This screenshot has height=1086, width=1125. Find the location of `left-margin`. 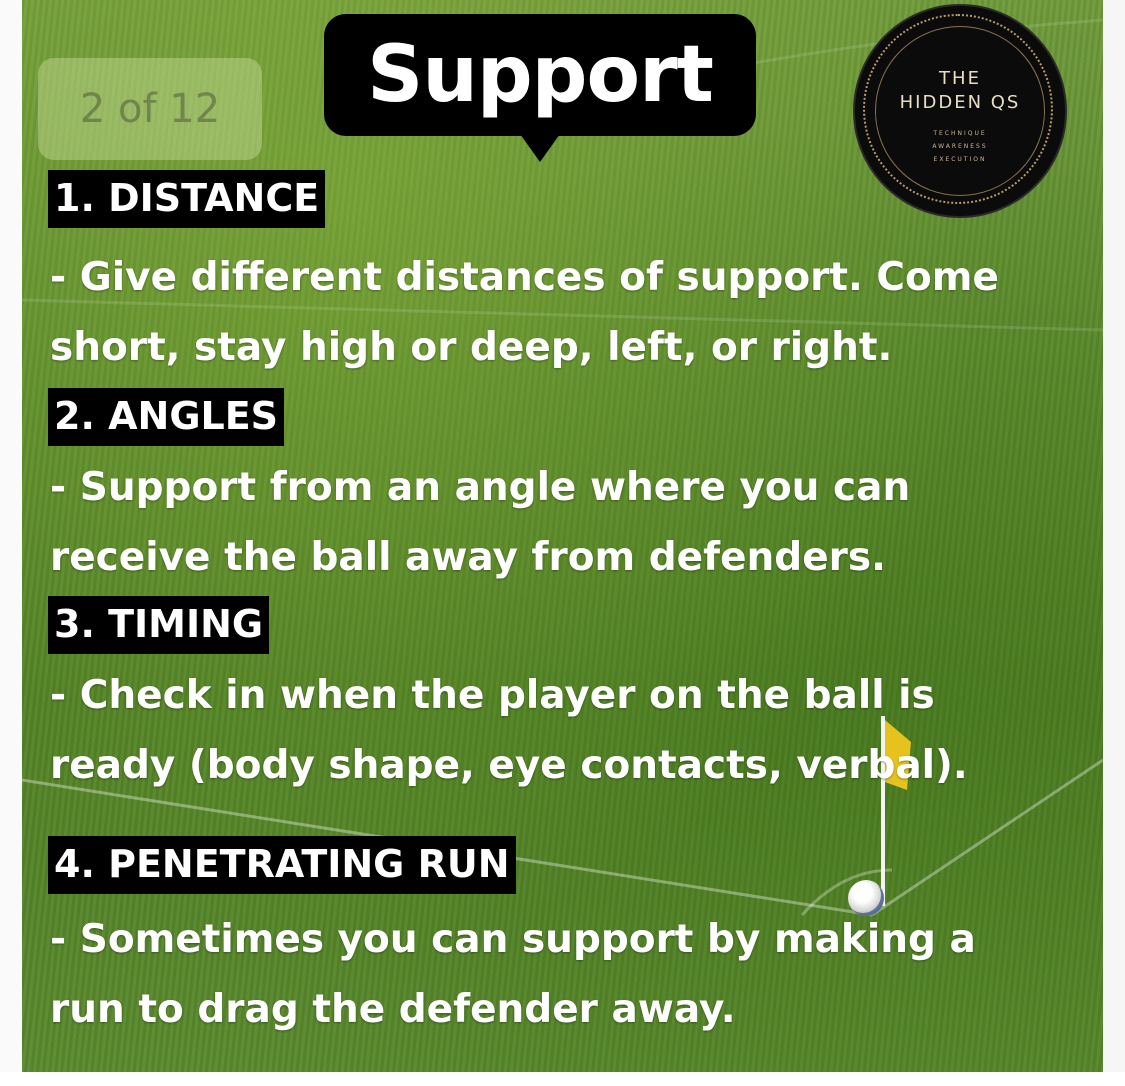

left-margin is located at coordinates (11, 536).